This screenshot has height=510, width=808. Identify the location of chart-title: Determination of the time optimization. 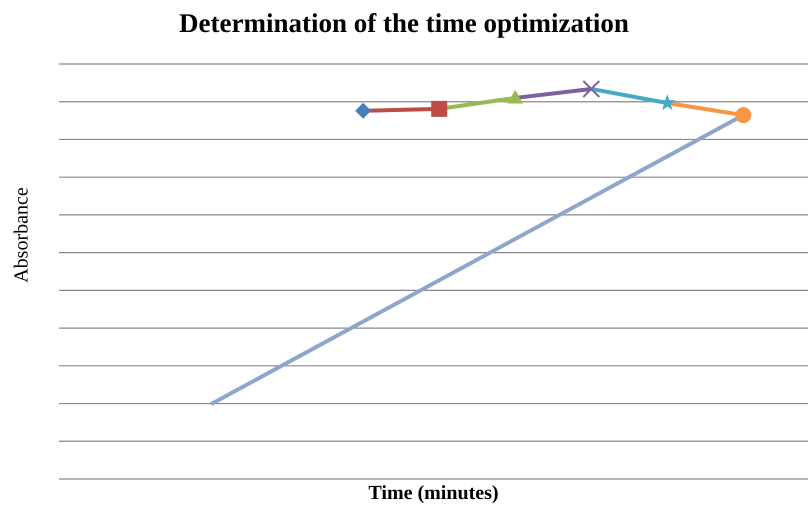
(404, 23).